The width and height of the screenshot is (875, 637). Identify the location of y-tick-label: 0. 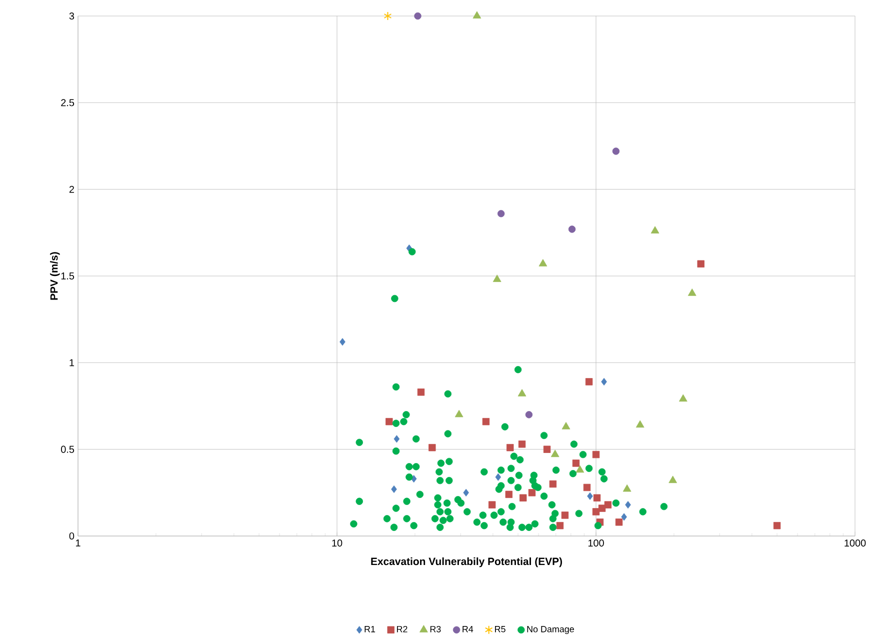
(71, 536).